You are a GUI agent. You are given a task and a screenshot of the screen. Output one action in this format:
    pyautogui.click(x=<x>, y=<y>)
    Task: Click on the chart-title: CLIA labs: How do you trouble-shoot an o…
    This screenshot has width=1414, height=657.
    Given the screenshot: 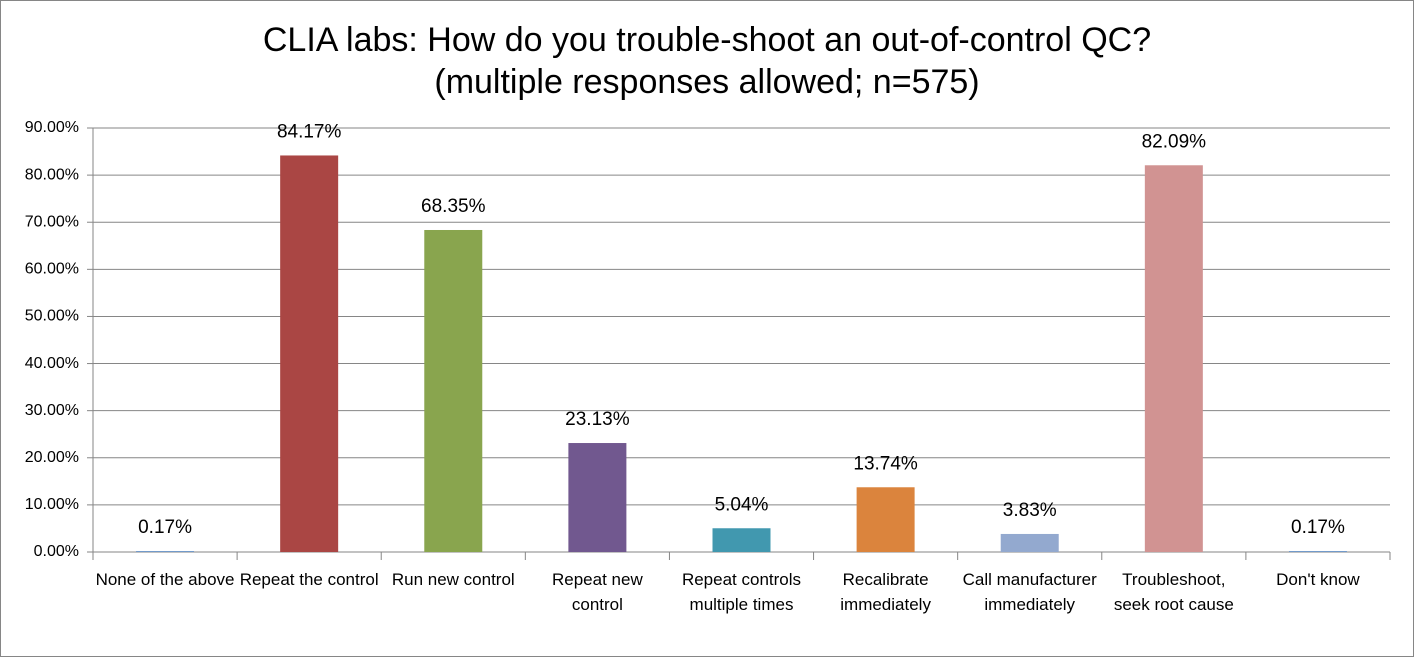 What is the action you would take?
    pyautogui.click(x=707, y=40)
    